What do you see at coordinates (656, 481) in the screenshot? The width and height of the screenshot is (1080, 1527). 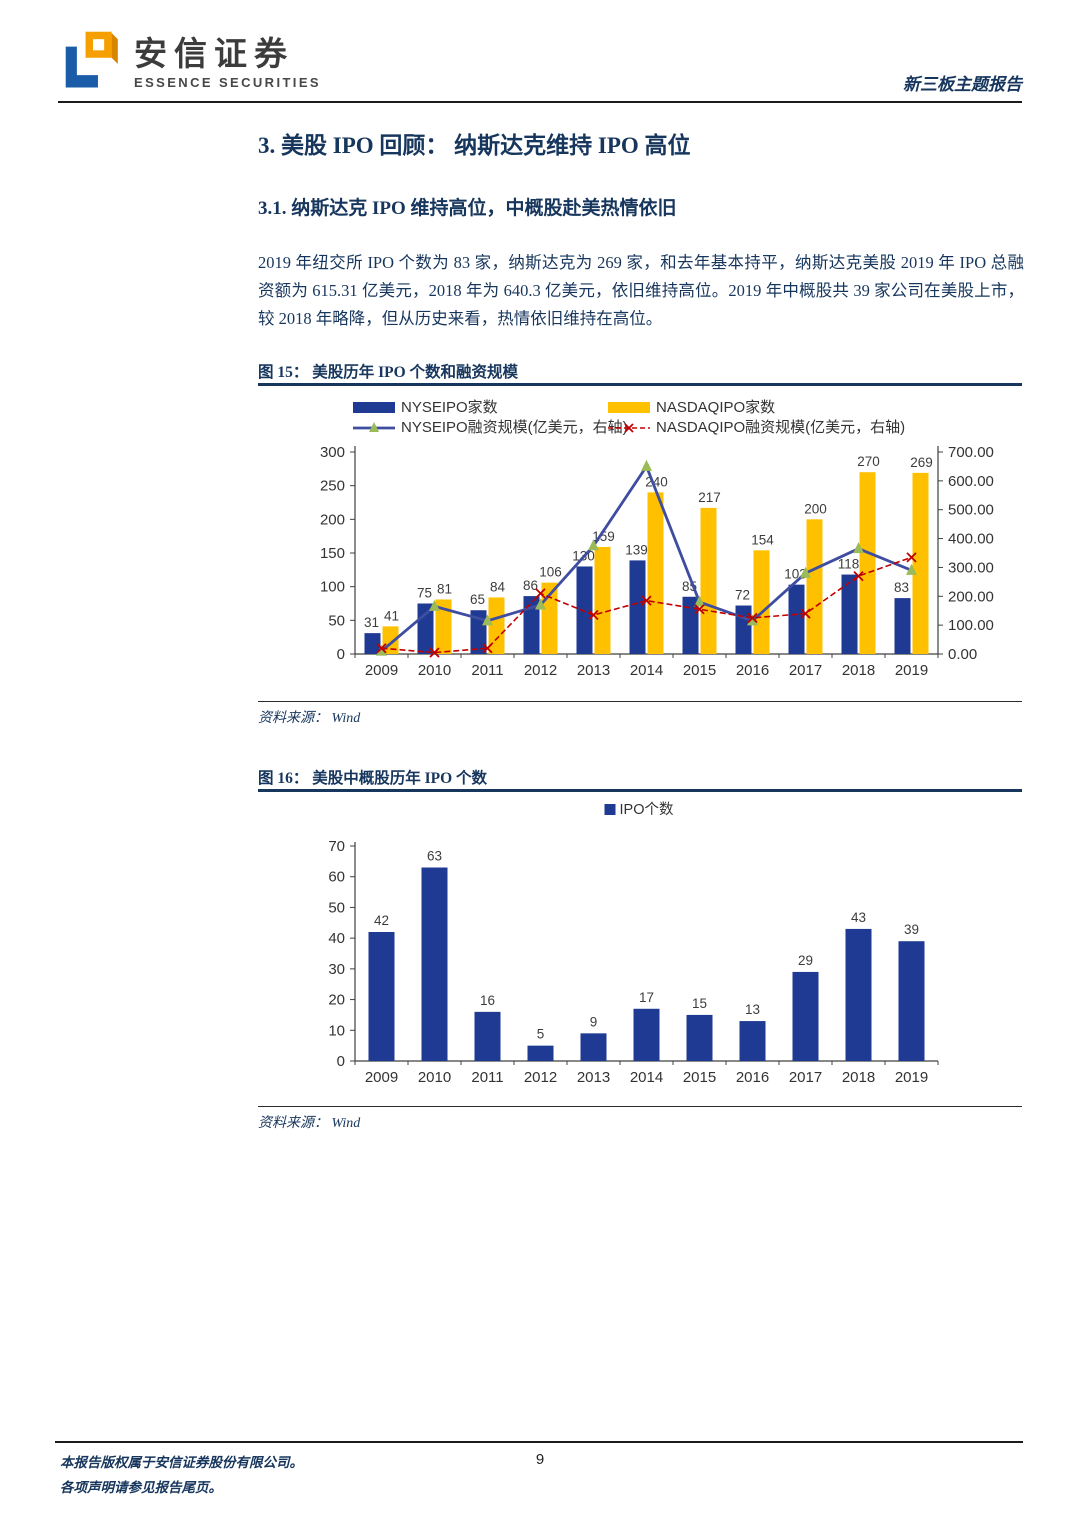 I see `svg-text: 240` at bounding box center [656, 481].